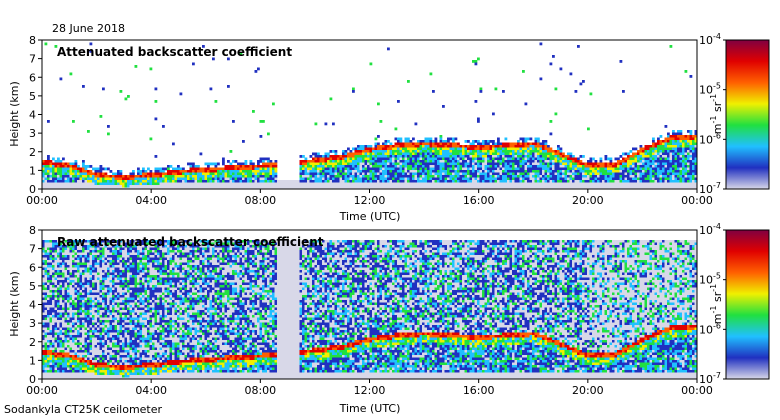 Image resolution: width=780 pixels, height=420 pixels. I want to click on colorbar-unit-label: m-1 sr-1, so click(716, 114).